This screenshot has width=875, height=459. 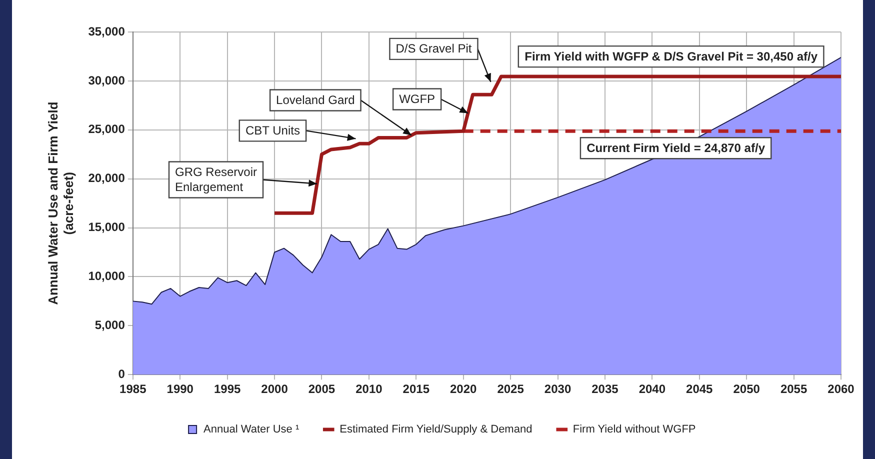 I want to click on y-tick-label: 20,000, so click(x=107, y=178).